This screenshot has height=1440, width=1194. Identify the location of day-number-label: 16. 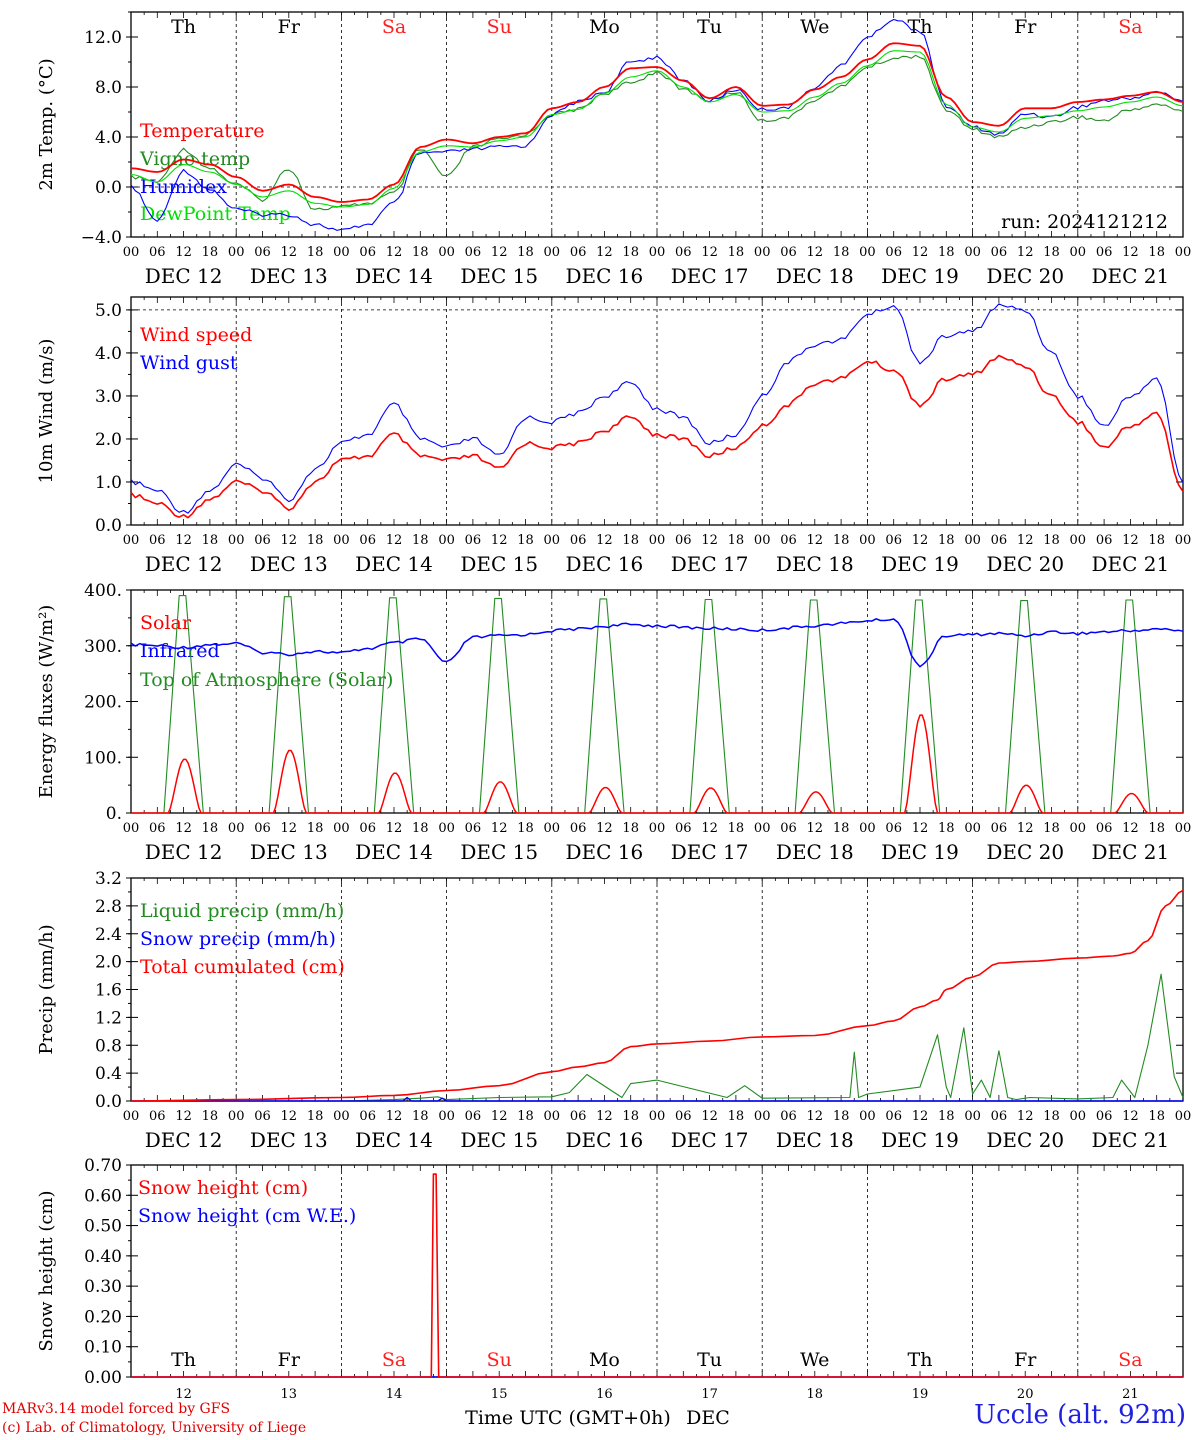
(604, 1394).